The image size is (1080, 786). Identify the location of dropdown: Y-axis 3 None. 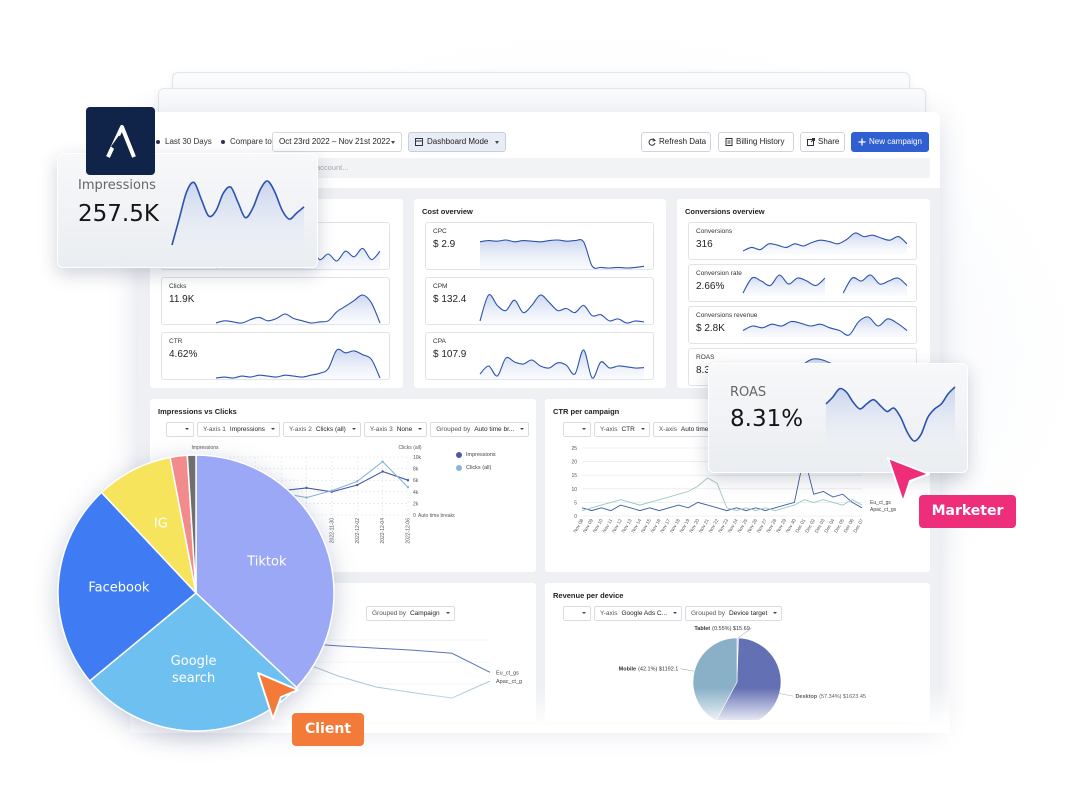
(395, 429).